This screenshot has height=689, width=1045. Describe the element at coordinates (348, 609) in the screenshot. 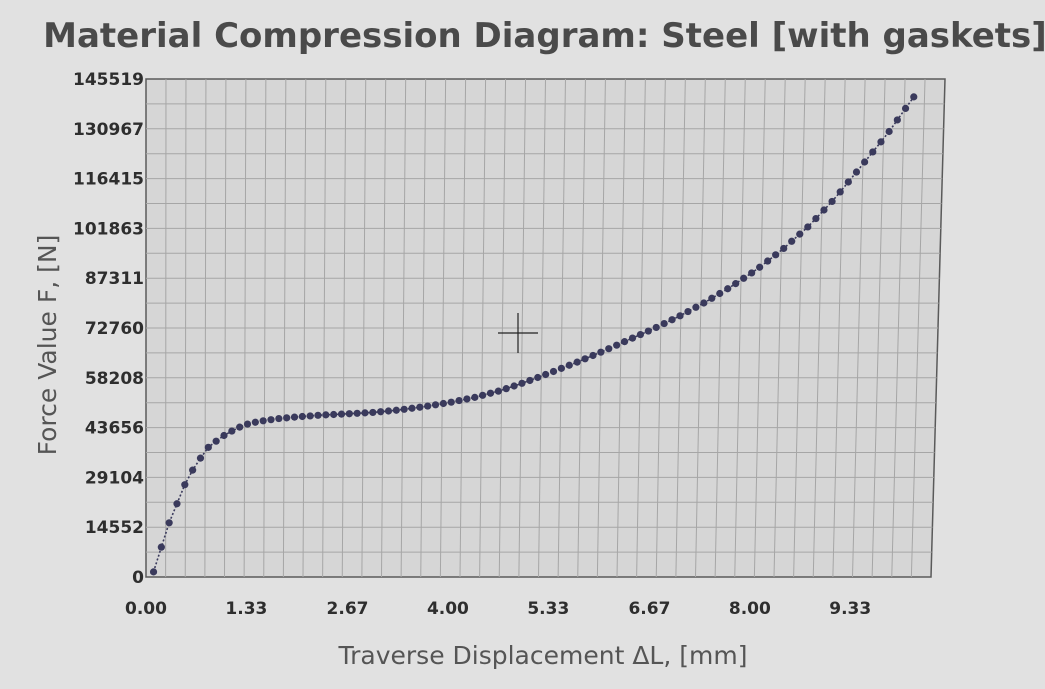

I see `x-tick-label: 2.67` at that location.